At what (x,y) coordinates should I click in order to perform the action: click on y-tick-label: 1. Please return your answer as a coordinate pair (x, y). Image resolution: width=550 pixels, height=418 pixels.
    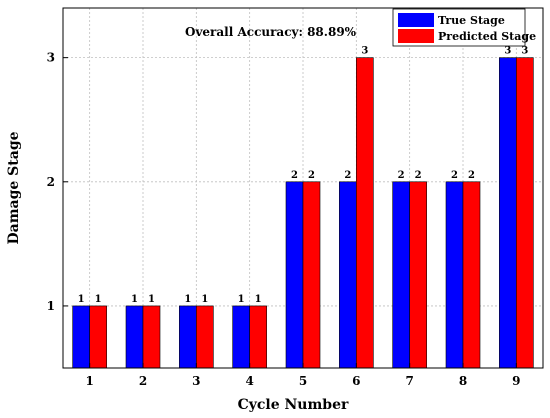
    Looking at the image, I should click on (51, 306).